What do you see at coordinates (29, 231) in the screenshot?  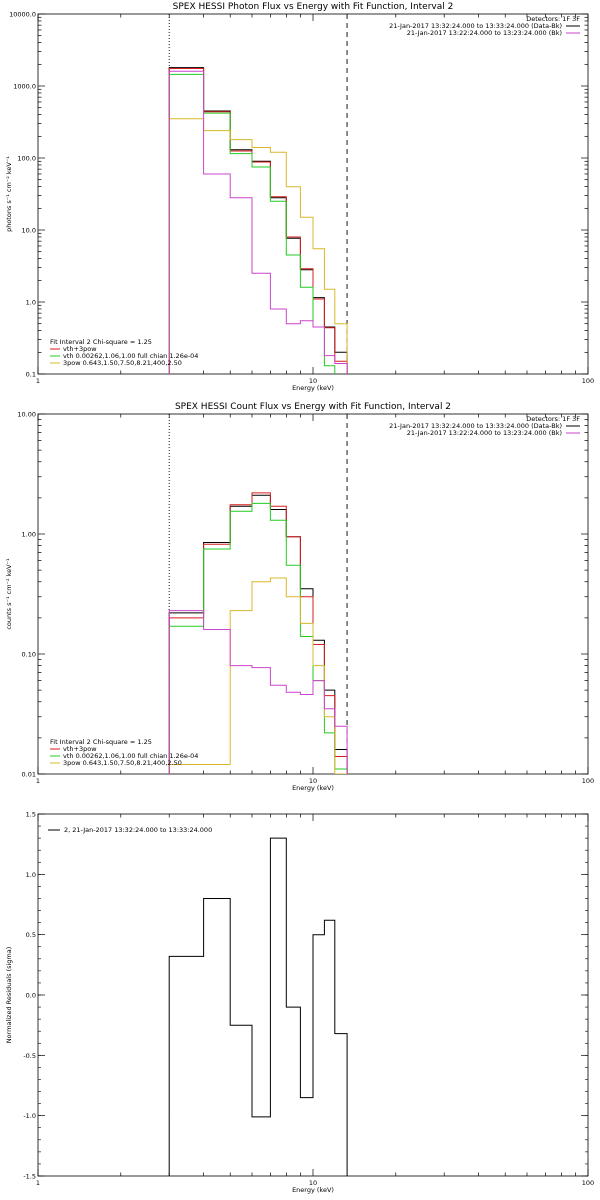 I see `y-tick-label: 10.0` at bounding box center [29, 231].